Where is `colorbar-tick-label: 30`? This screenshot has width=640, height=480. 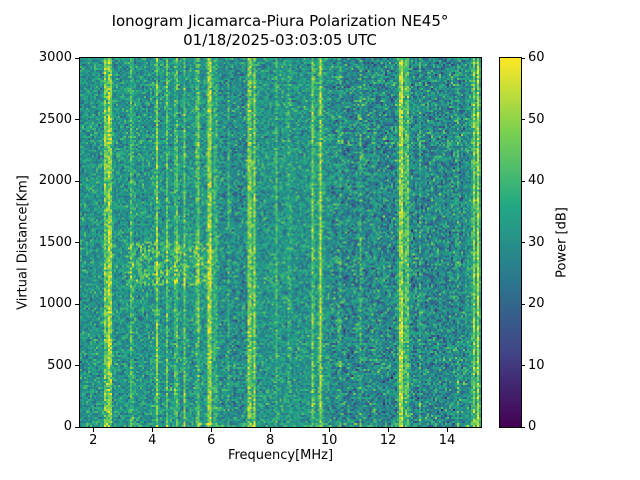
colorbar-tick-label: 30 is located at coordinates (536, 242).